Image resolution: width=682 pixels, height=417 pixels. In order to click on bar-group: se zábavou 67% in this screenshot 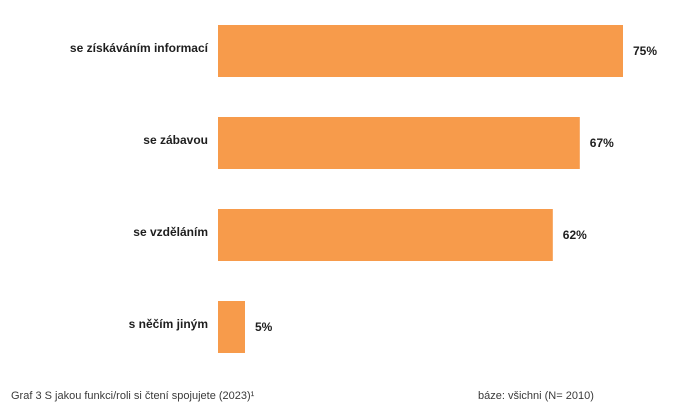, I will do `click(378, 143)`.